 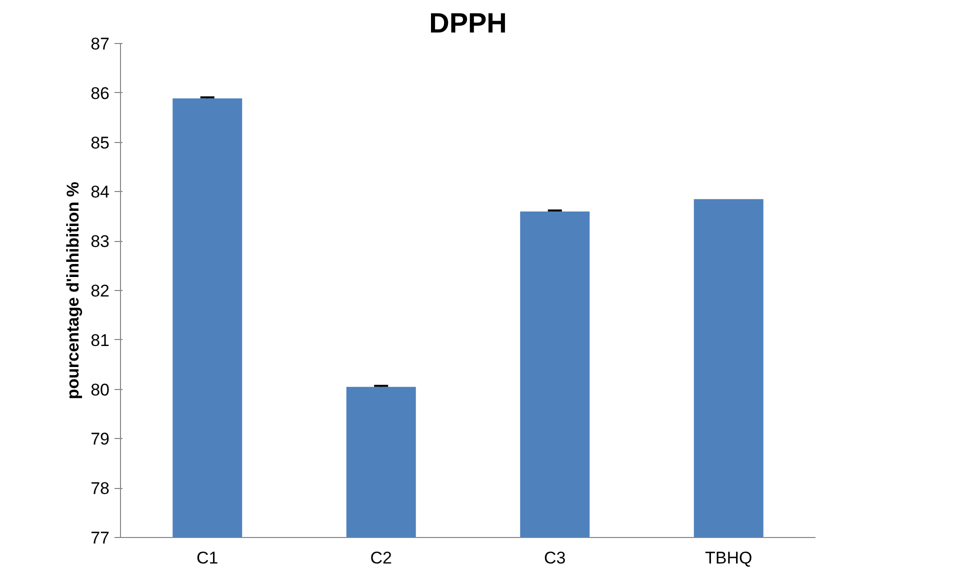 What do you see at coordinates (381, 558) in the screenshot?
I see `x-tick-label: C2` at bounding box center [381, 558].